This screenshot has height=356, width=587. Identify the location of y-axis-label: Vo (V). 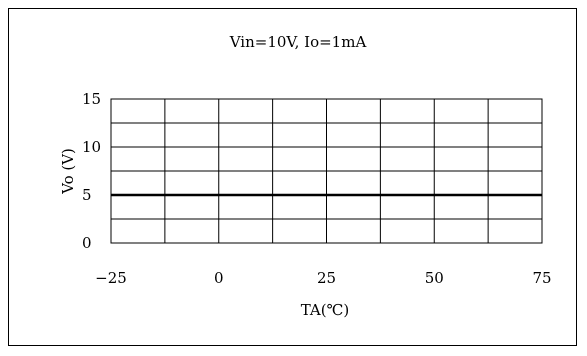
(68, 171).